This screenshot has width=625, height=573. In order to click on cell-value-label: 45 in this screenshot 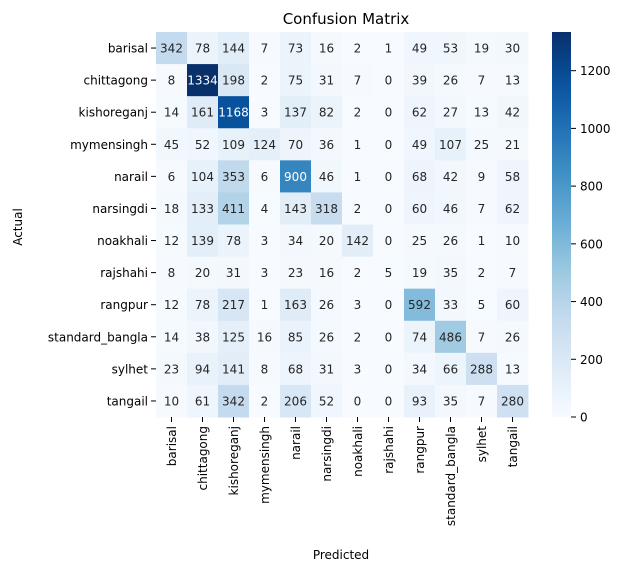, I will do `click(171, 145)`.